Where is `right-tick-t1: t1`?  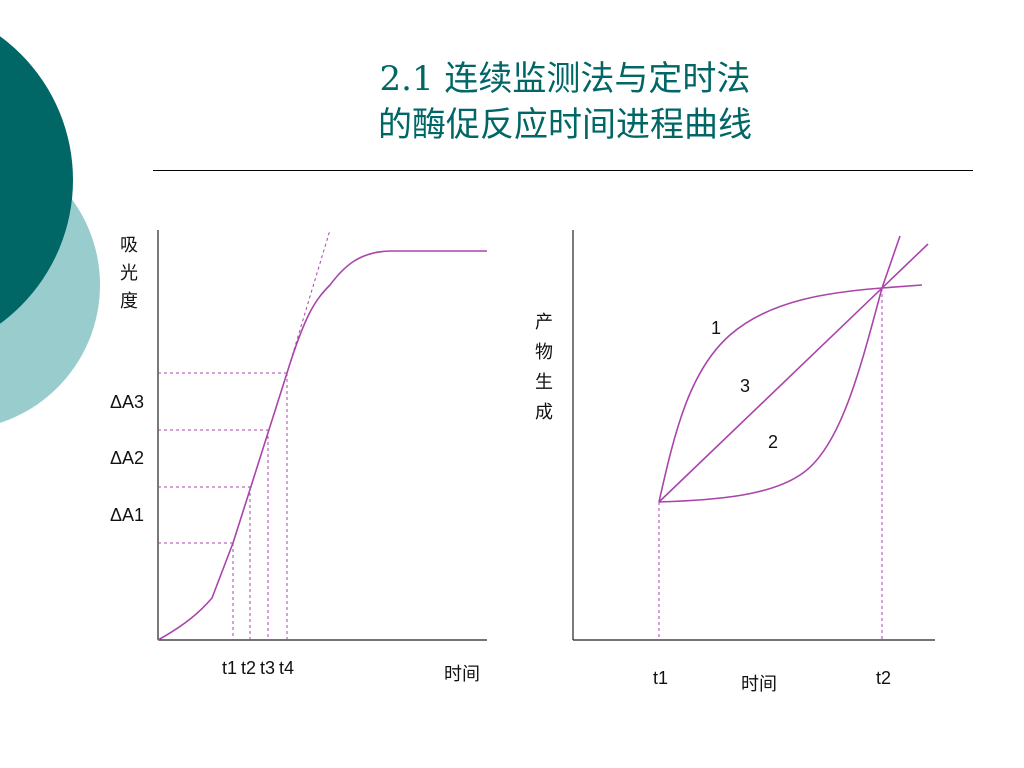 right-tick-t1: t1 is located at coordinates (661, 678).